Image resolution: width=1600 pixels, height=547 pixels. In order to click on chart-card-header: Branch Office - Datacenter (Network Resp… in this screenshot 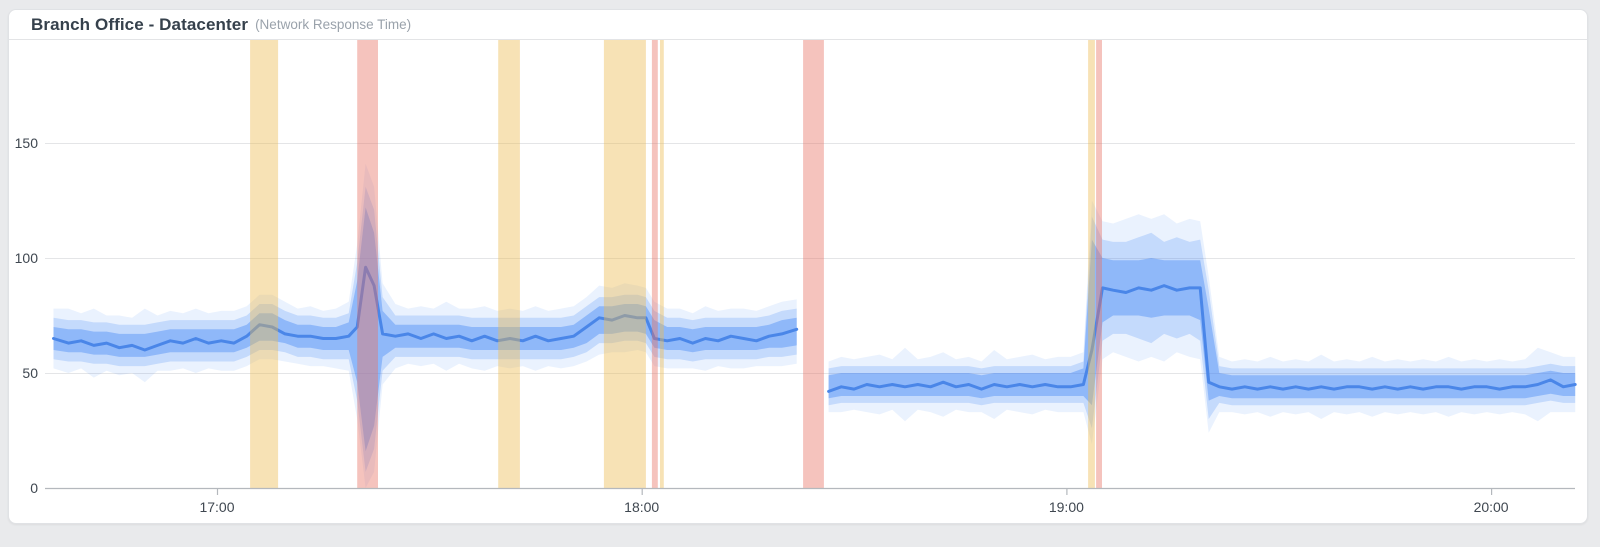, I will do `click(798, 25)`.